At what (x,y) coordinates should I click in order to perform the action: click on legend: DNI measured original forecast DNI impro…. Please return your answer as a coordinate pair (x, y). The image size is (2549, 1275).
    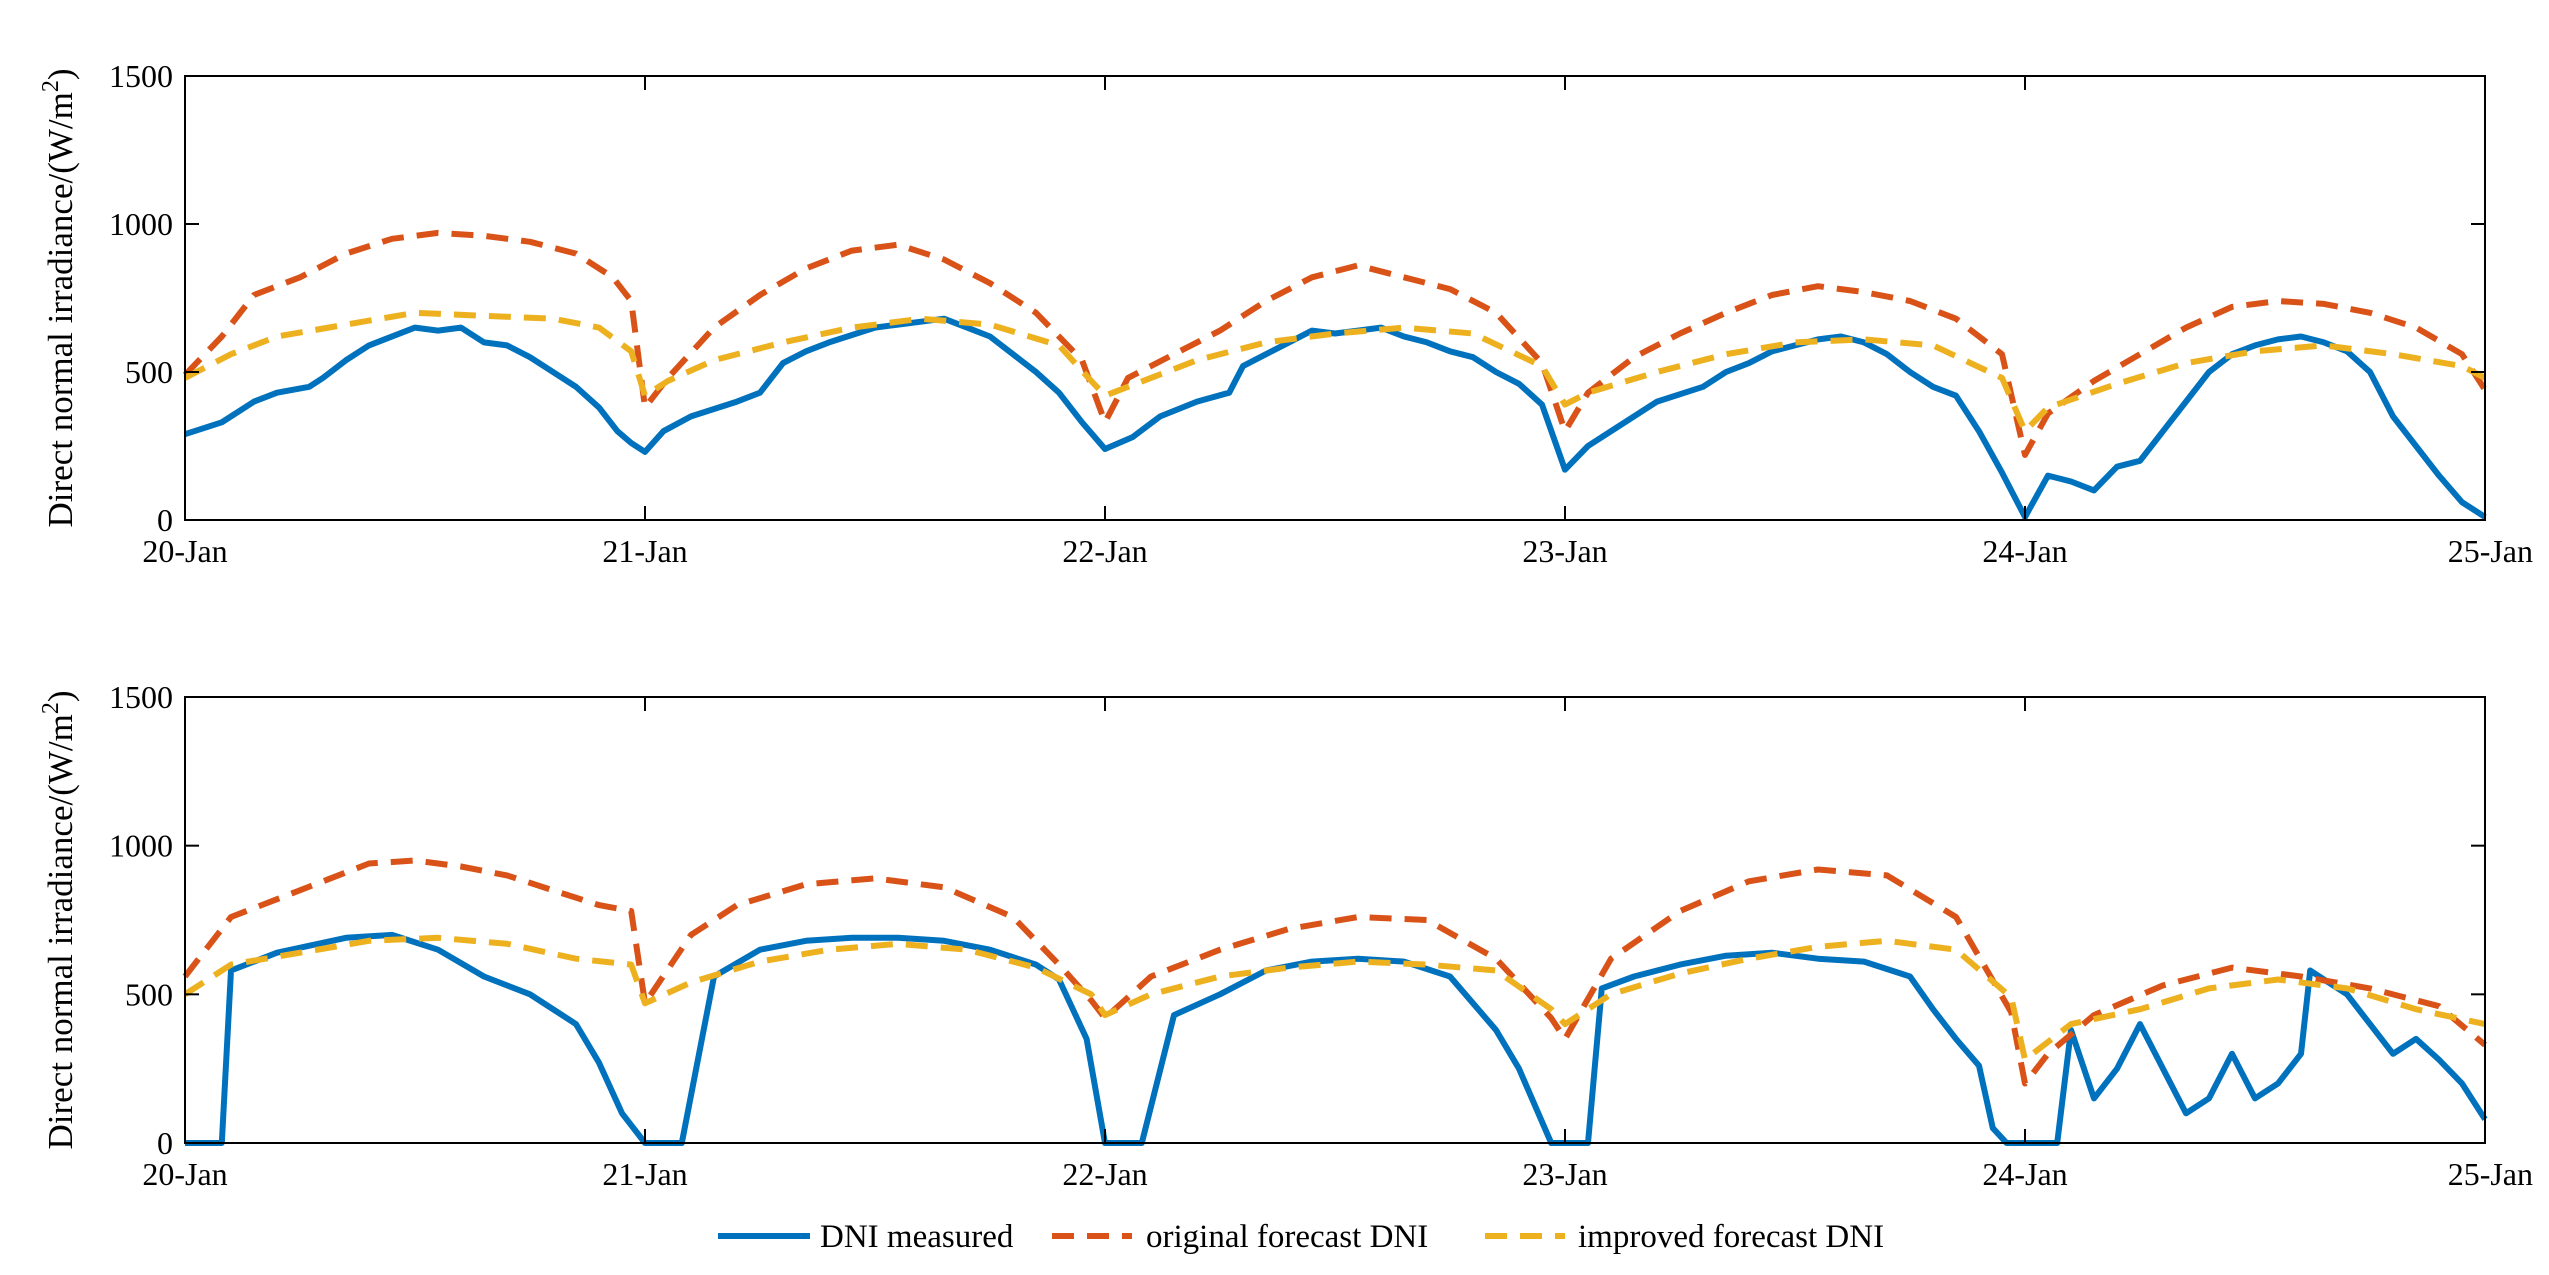
    Looking at the image, I should click on (1301, 1237).